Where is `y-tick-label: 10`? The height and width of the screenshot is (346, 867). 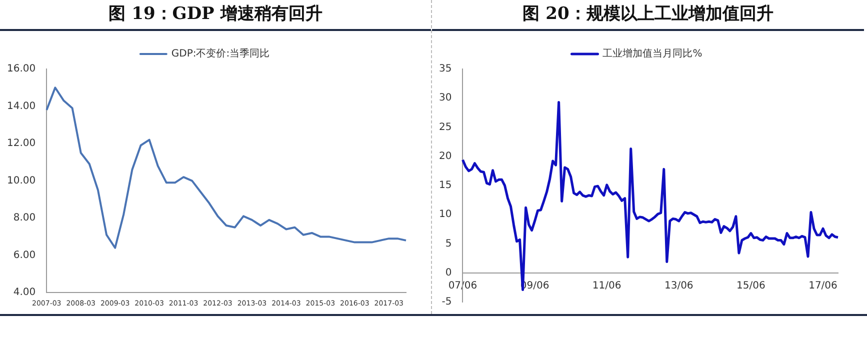
y-tick-label: 10 is located at coordinates (445, 214).